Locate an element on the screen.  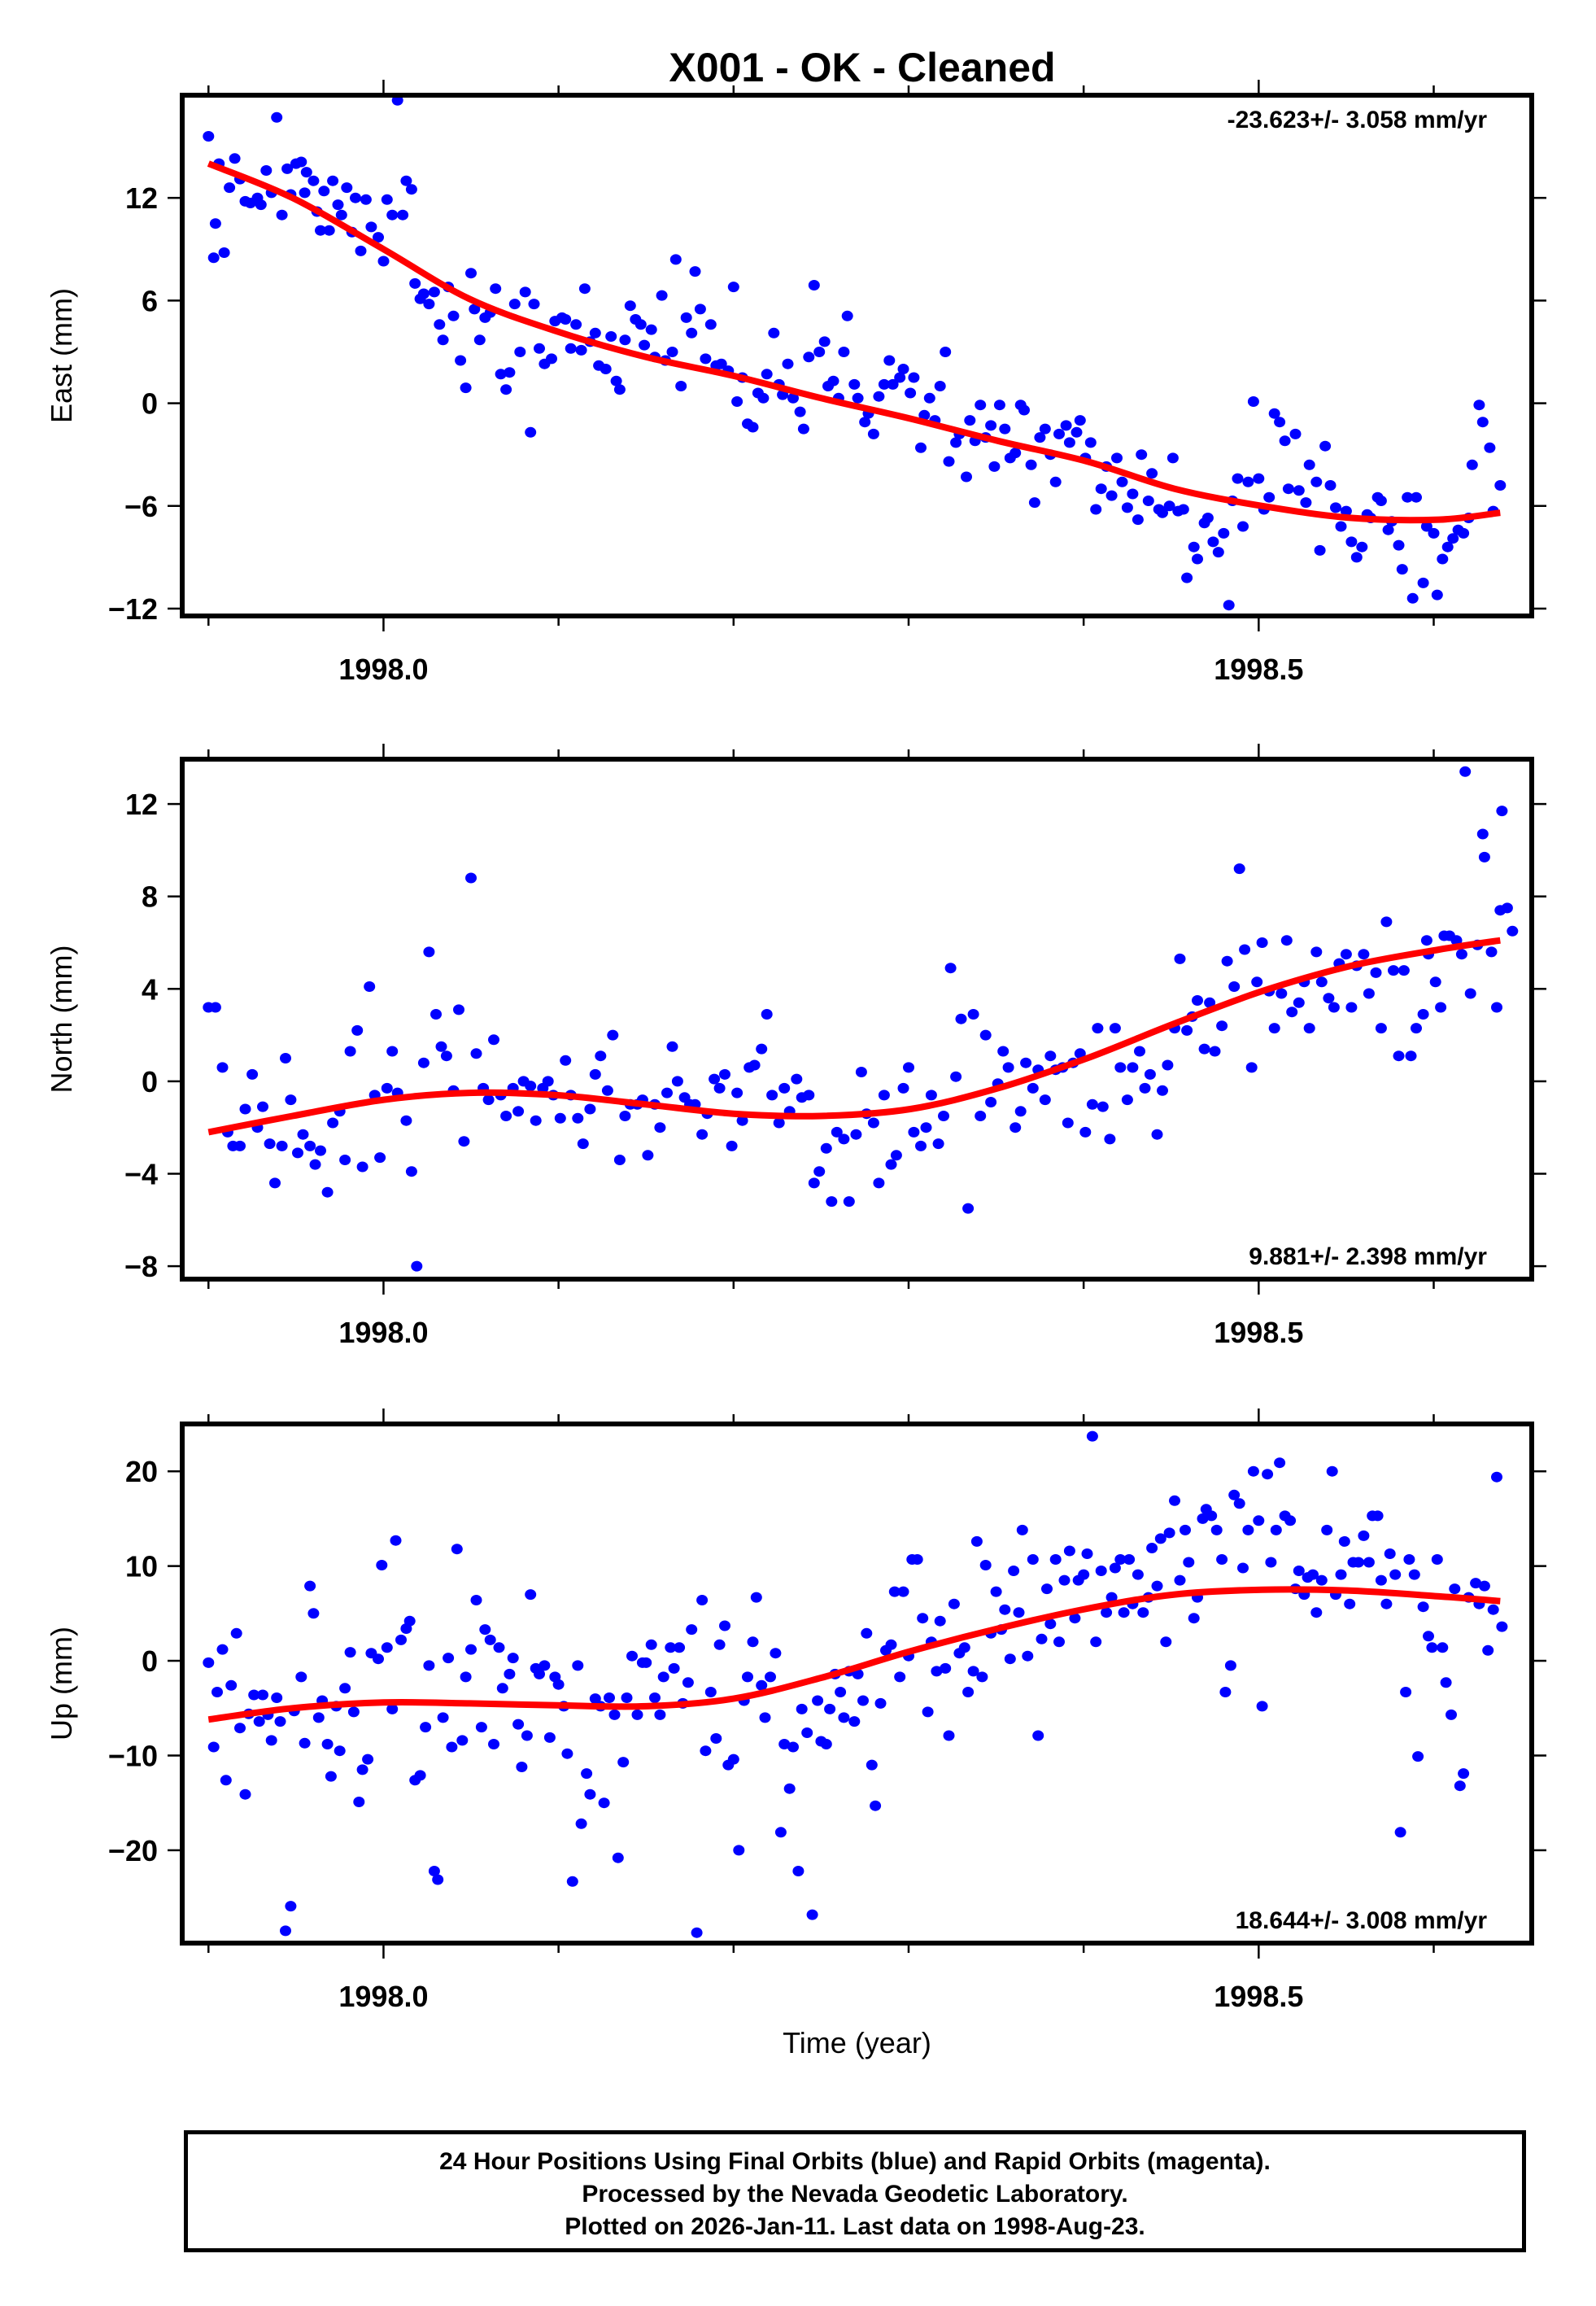
north-y-axis-label: North (mm) is located at coordinates (61, 1020).